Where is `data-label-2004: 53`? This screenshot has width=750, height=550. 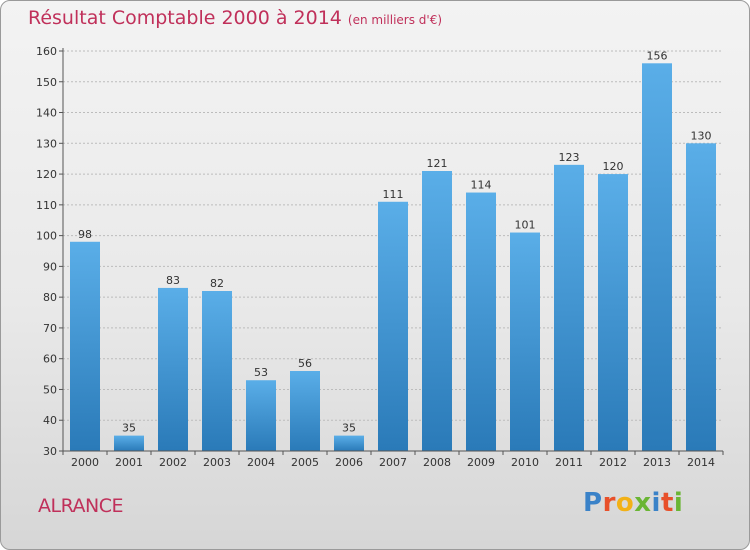
data-label-2004: 53 is located at coordinates (261, 372).